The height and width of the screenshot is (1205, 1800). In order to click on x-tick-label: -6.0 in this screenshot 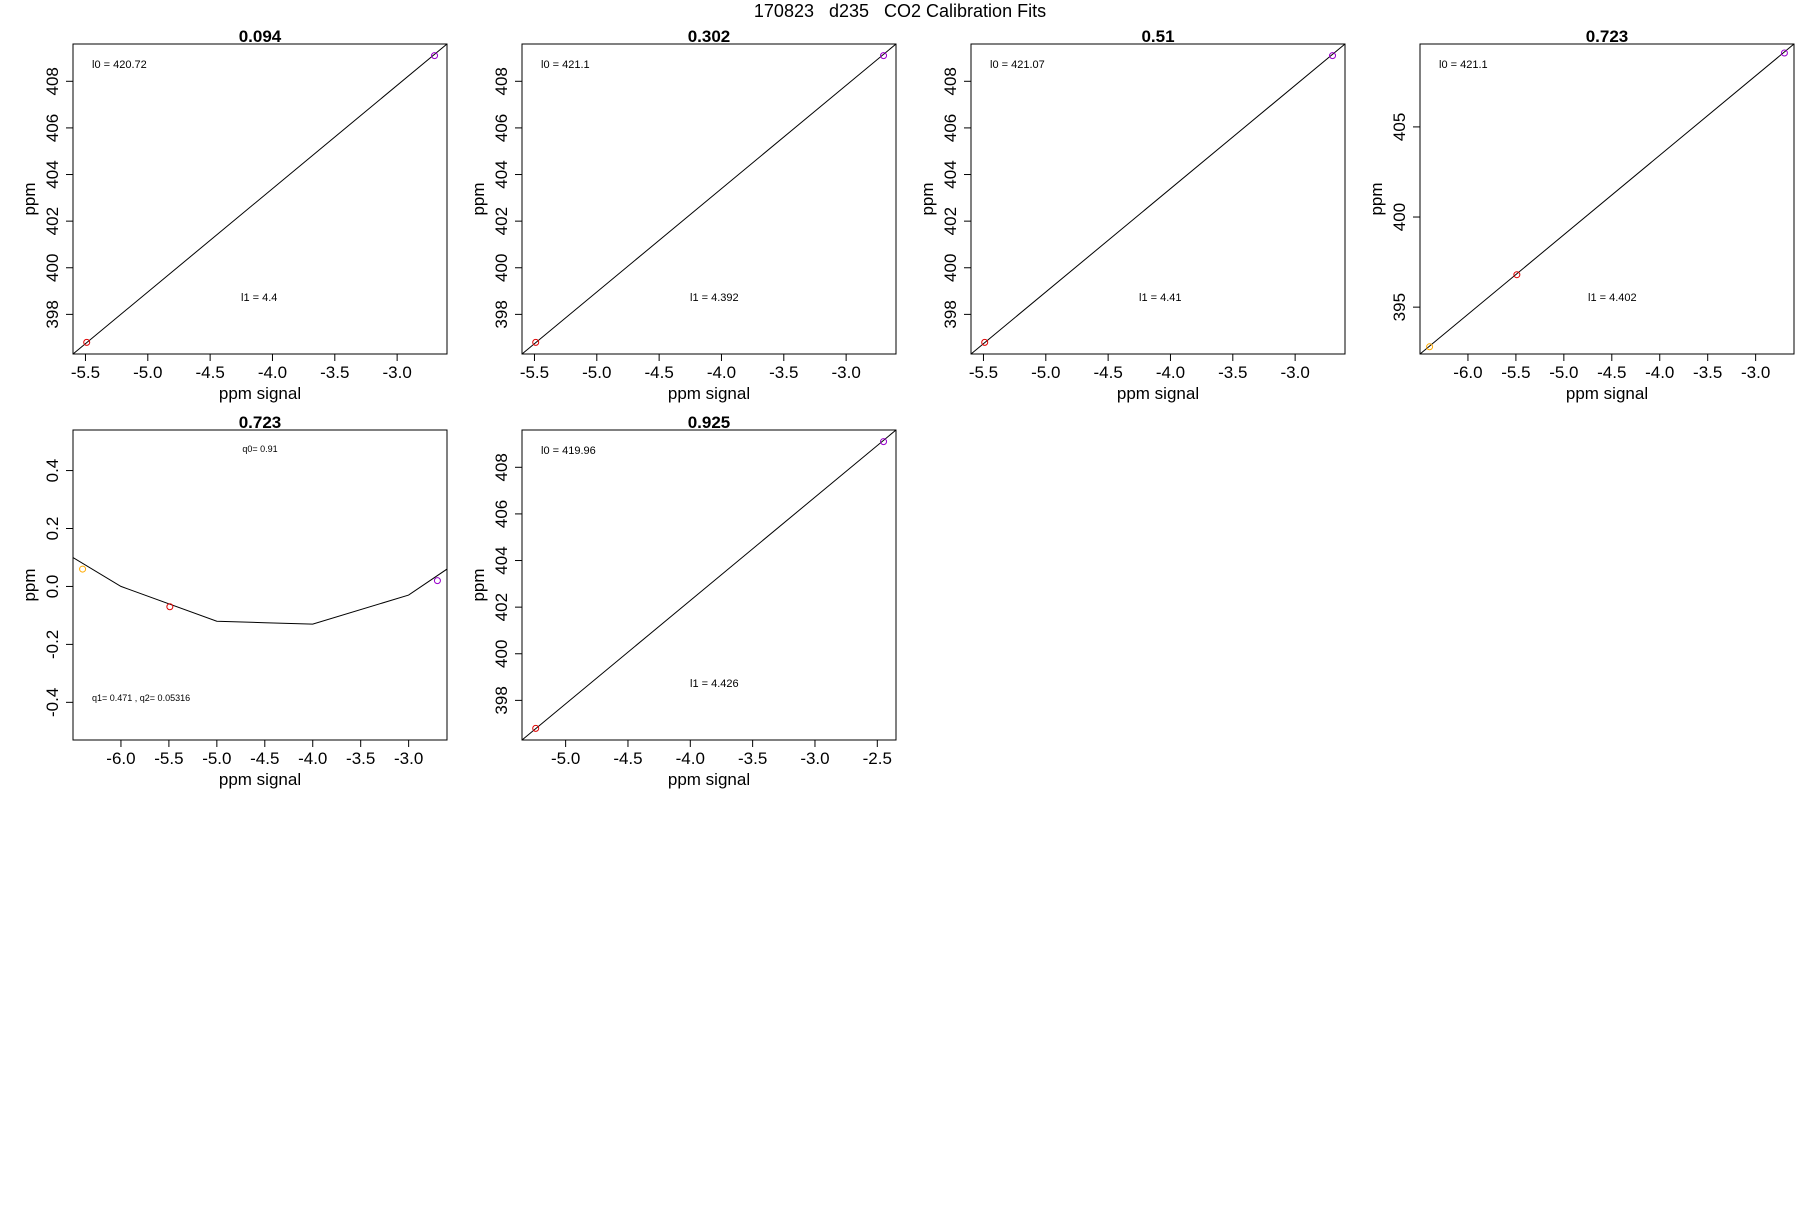, I will do `click(120, 758)`.